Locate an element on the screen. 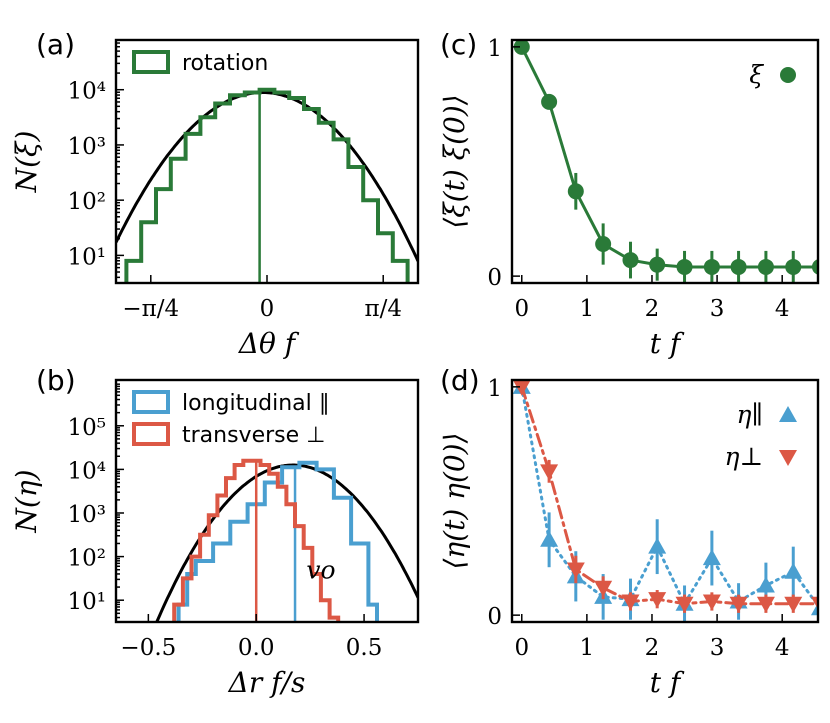 Image resolution: width=830 pixels, height=723 pixels. legend-label: transverse ⊥ is located at coordinates (253, 435).